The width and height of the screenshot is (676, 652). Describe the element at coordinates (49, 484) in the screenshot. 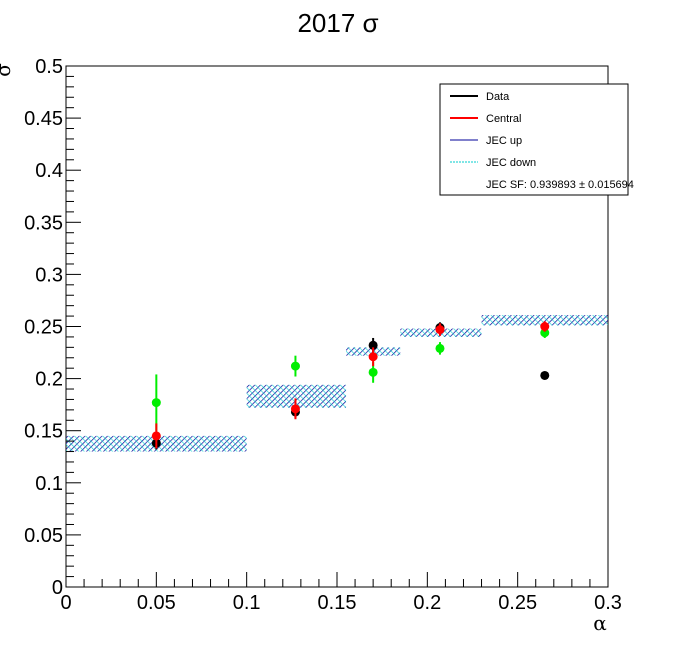

I see `y-tick-label: 0.1` at that location.